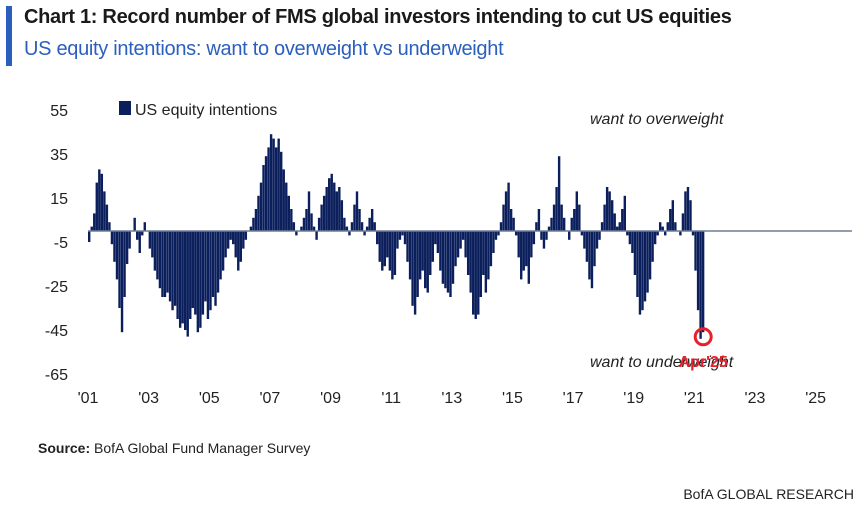 Image resolution: width=868 pixels, height=514 pixels. Describe the element at coordinates (174, 448) in the screenshot. I see `source-note: Source: BofA Global Fund Manager Survey` at that location.